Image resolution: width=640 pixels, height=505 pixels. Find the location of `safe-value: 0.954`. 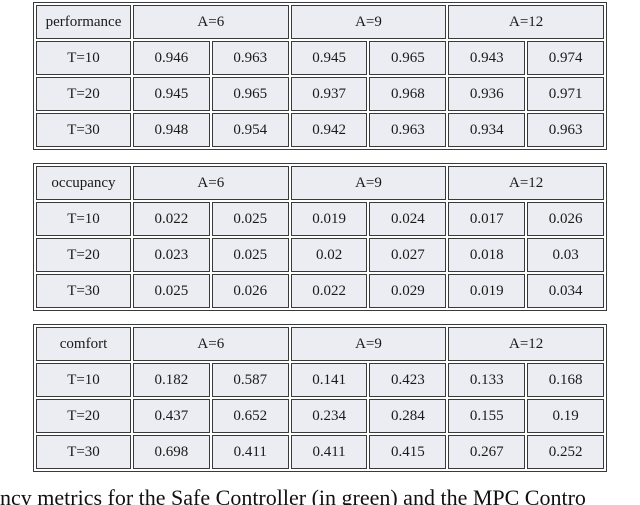

safe-value: 0.954 is located at coordinates (250, 130).